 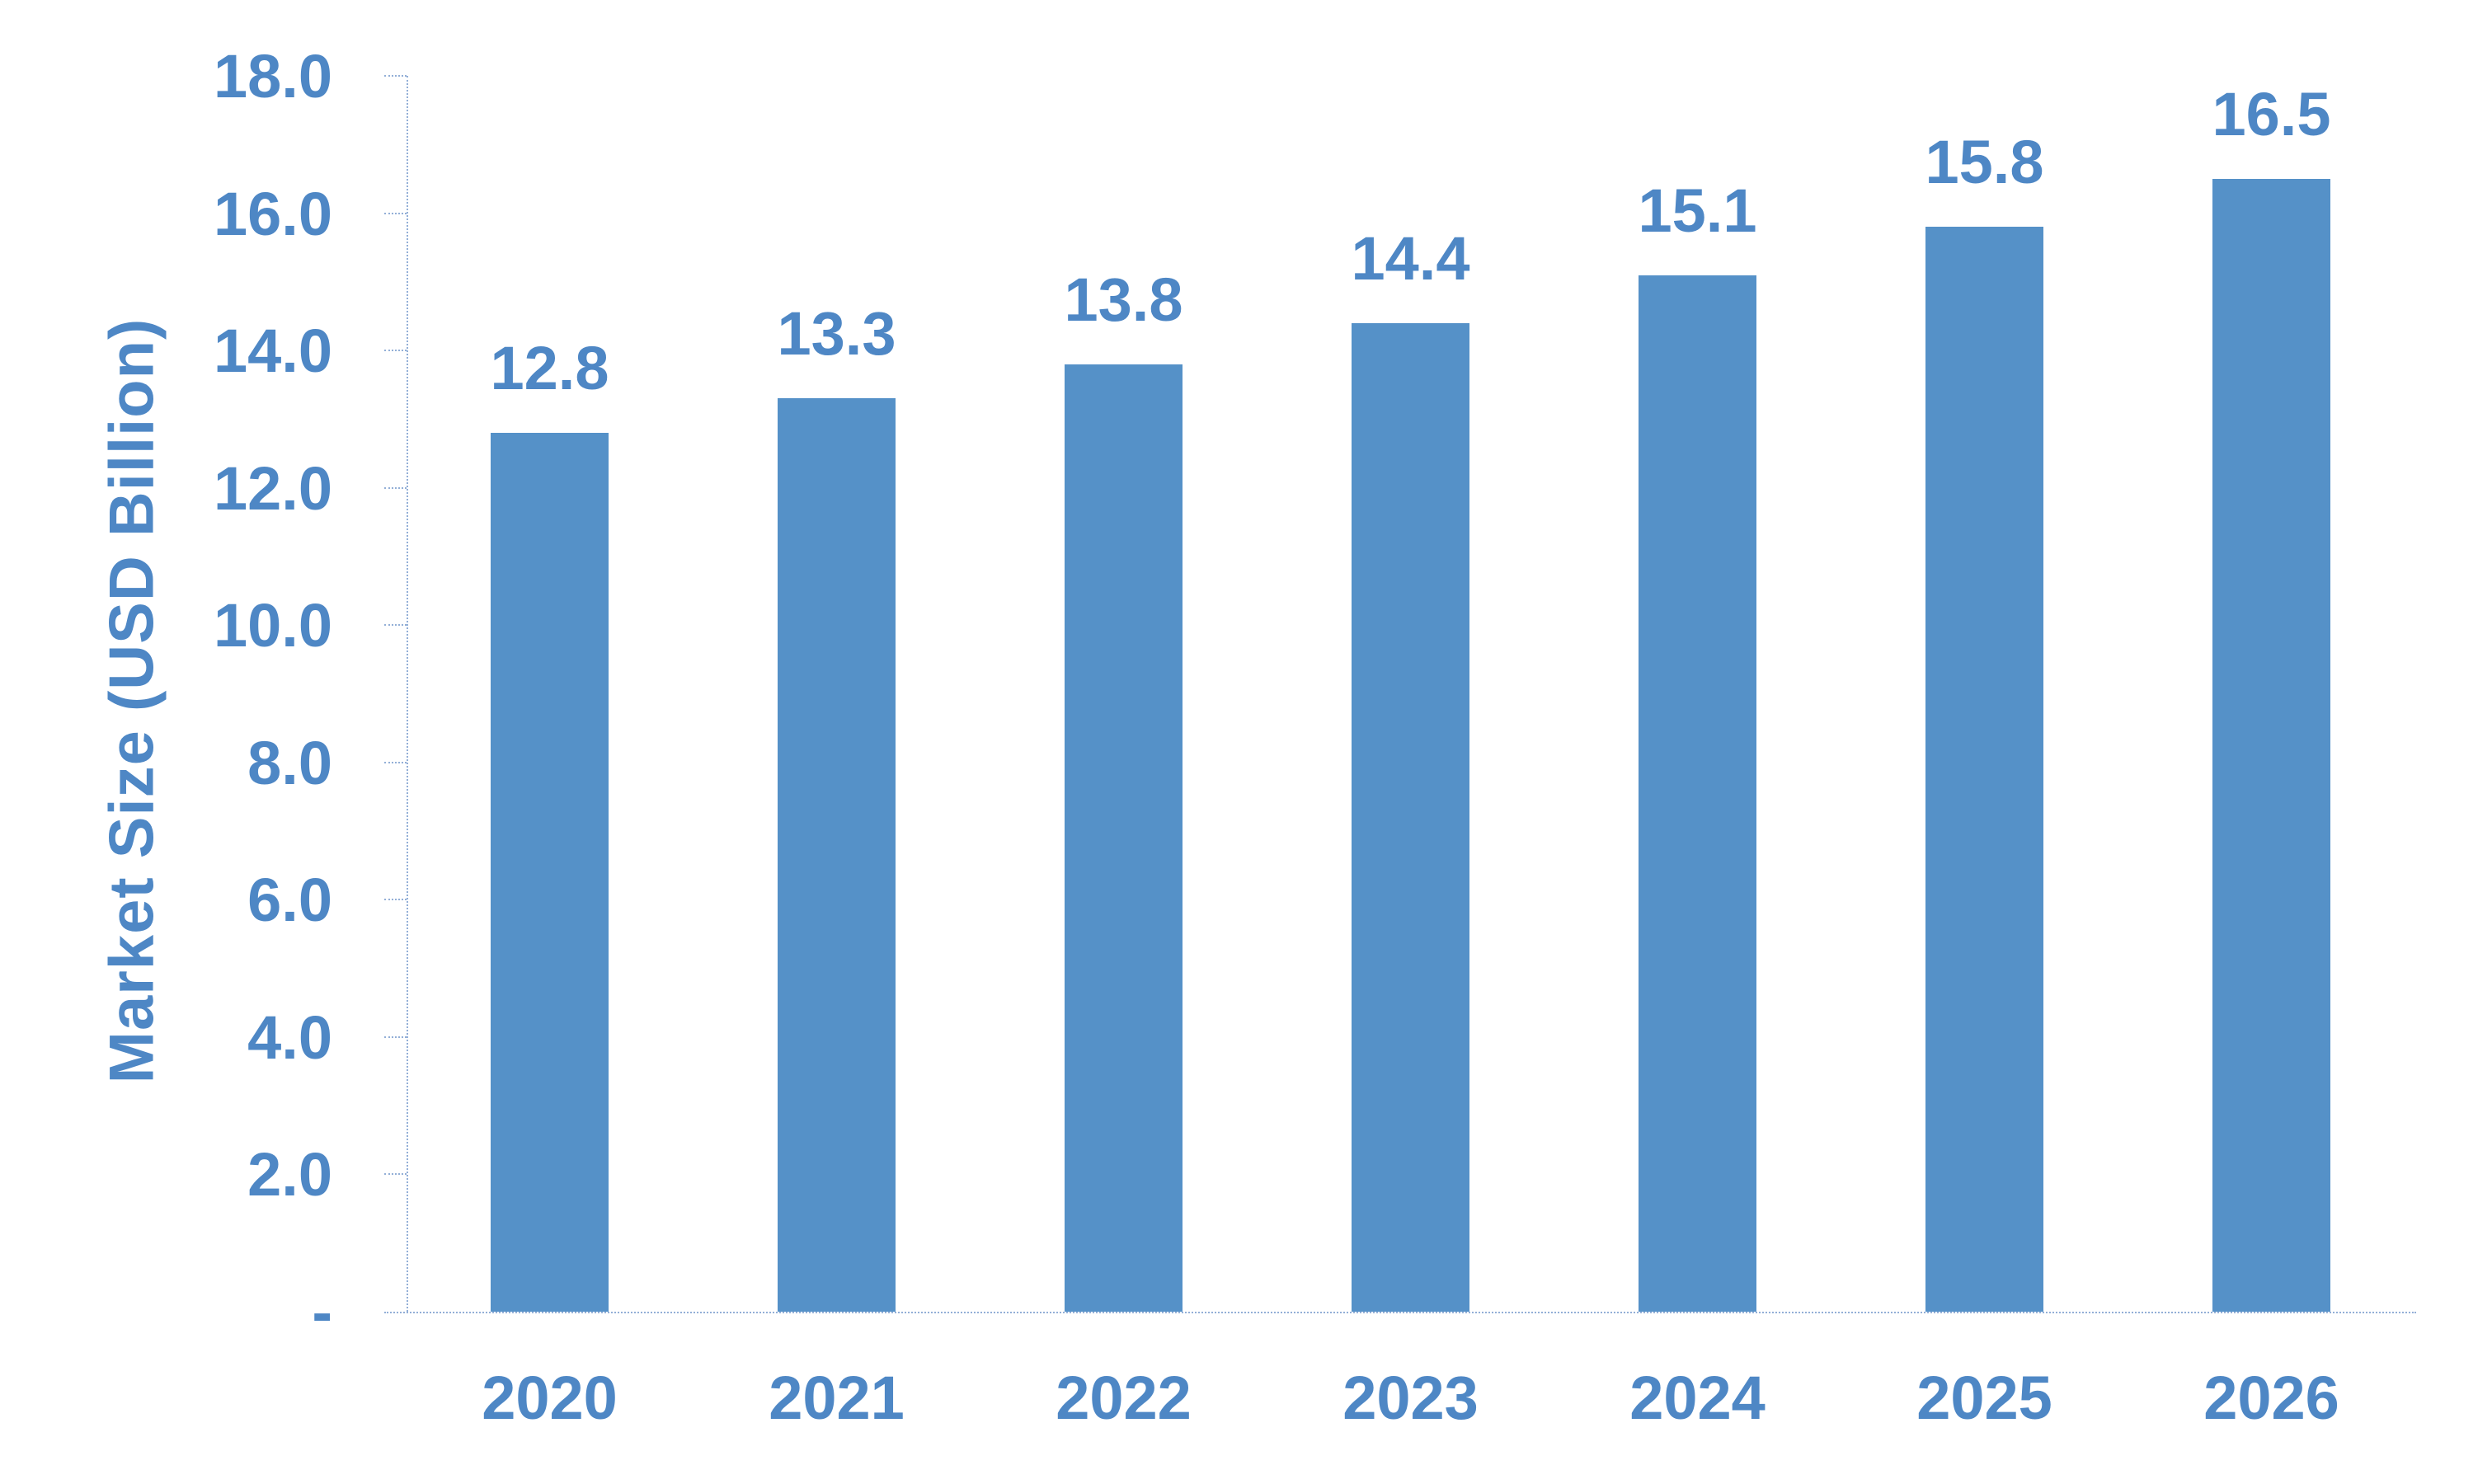 What do you see at coordinates (1985, 162) in the screenshot?
I see `bar-value-label: 15.8` at bounding box center [1985, 162].